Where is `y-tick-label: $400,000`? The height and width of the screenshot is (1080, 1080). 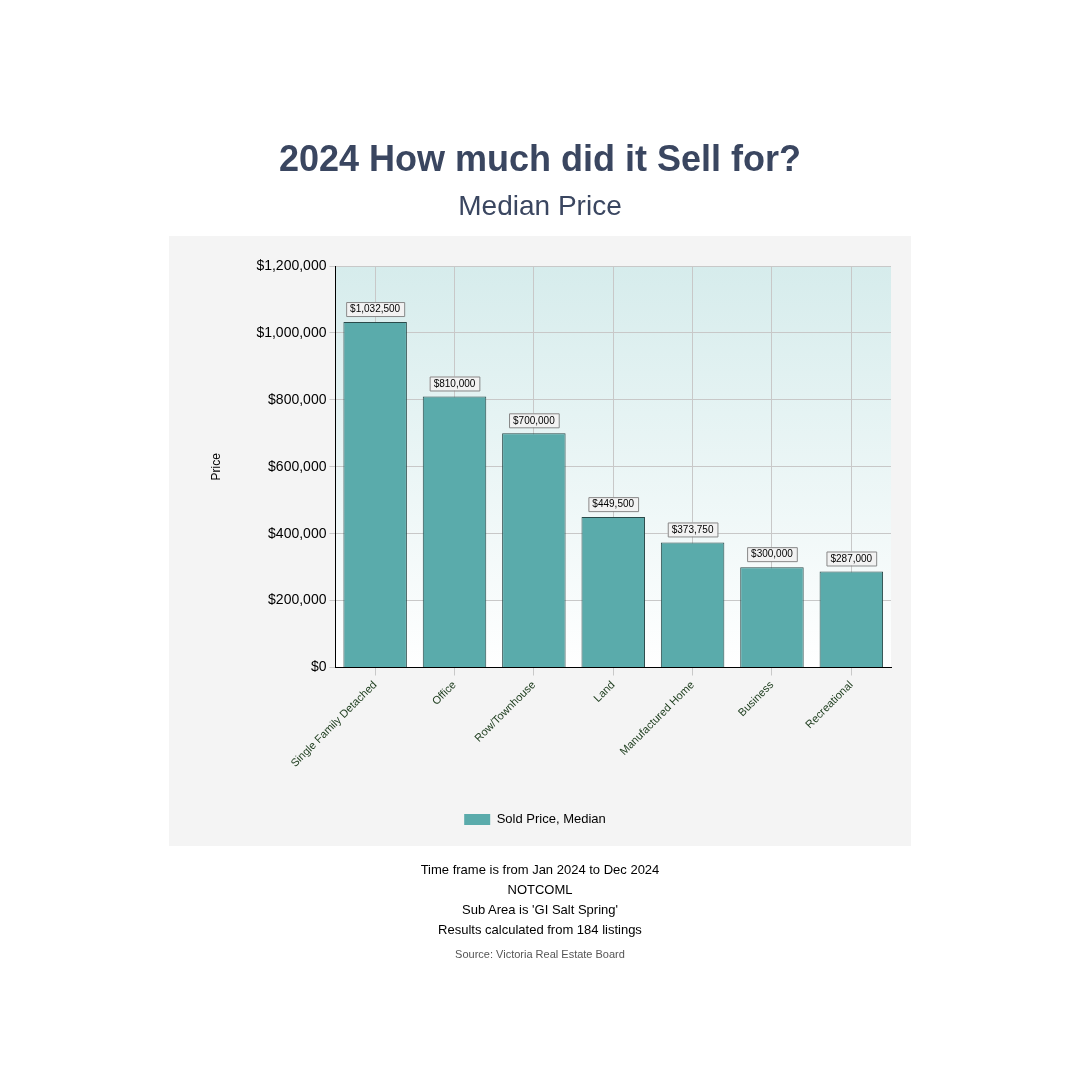
y-tick-label: $400,000 is located at coordinates (297, 532).